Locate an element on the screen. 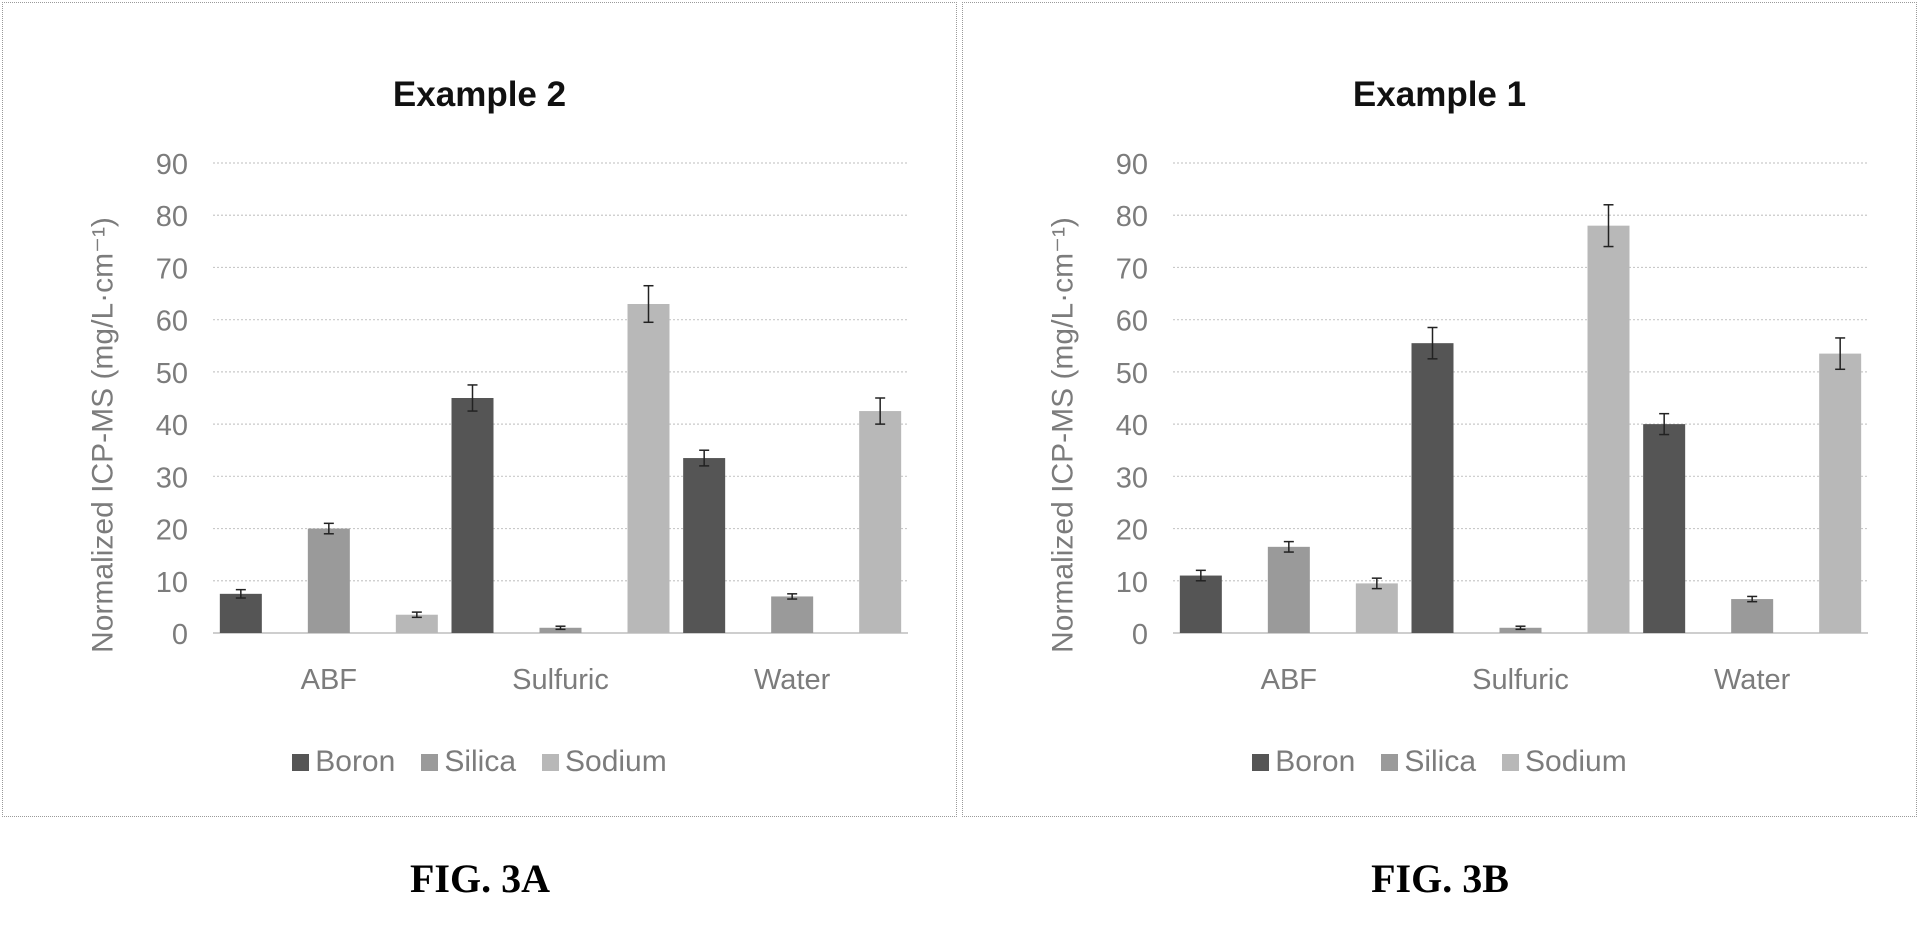 Image resolution: width=1919 pixels, height=939 pixels. chart-title: Example 2 is located at coordinates (479, 94).